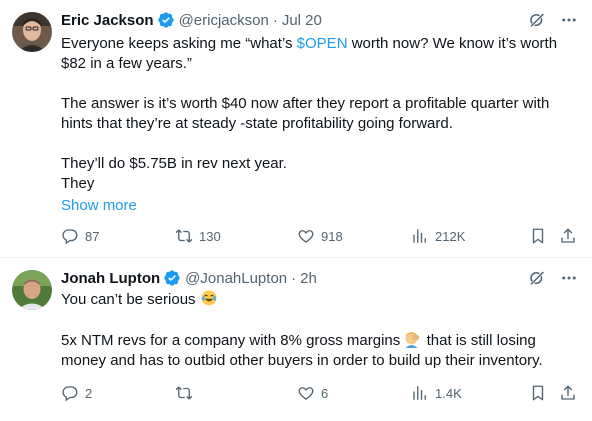 This screenshot has width=592, height=421. I want to click on tweet-text-line: that is still losing, so click(479, 340).